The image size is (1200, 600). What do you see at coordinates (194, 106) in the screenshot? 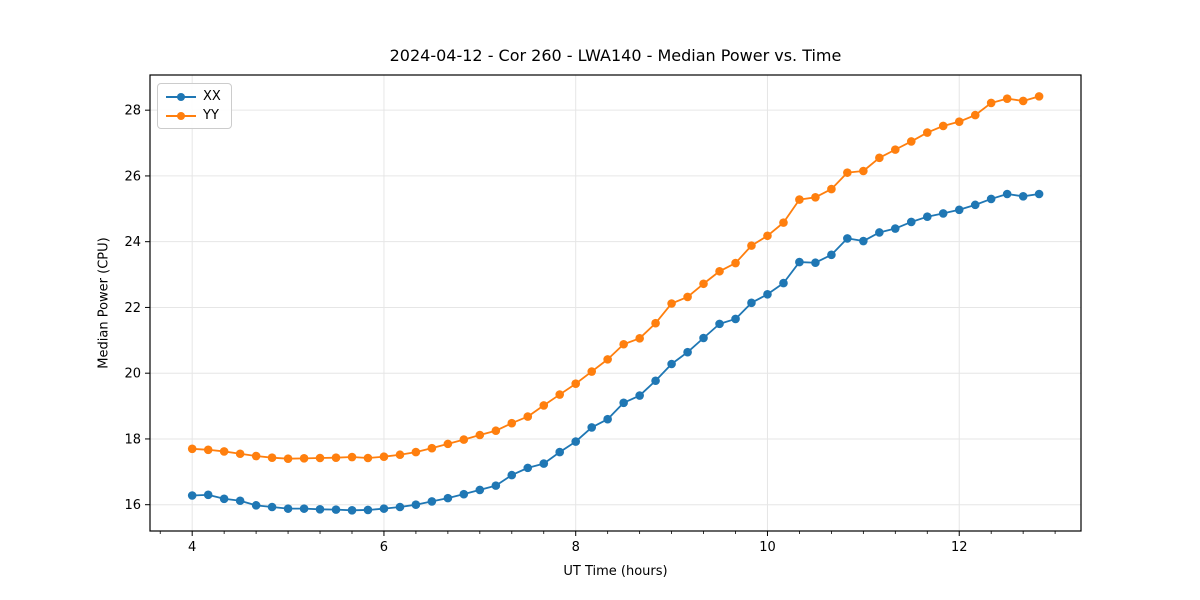
I see `legend: XX YY` at bounding box center [194, 106].